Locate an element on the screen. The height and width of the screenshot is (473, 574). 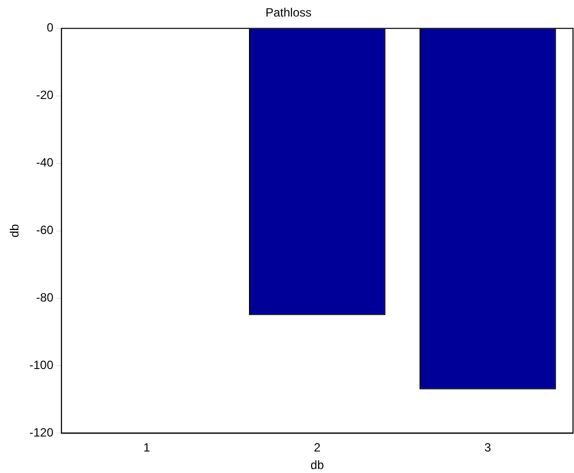
y-tick-label: -40 is located at coordinates (45, 163).